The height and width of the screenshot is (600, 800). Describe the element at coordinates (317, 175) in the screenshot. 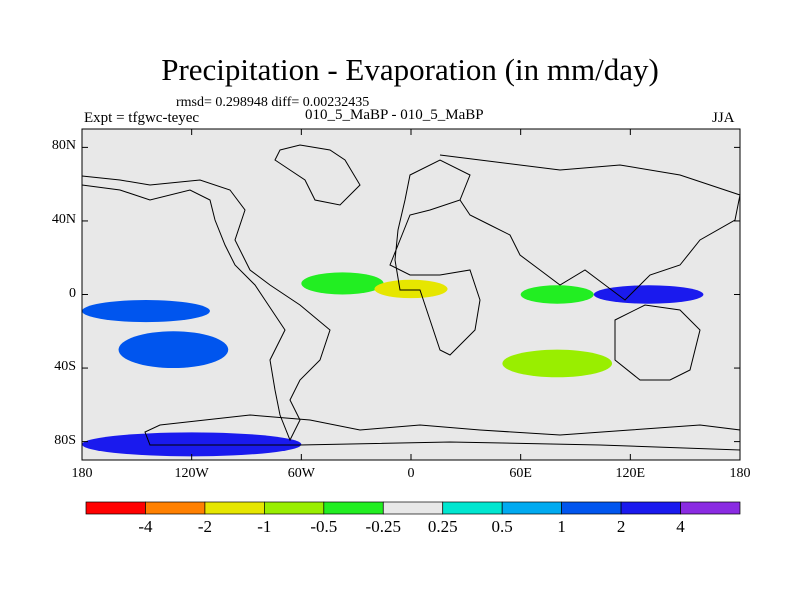

I see `coastline-greenland` at that location.